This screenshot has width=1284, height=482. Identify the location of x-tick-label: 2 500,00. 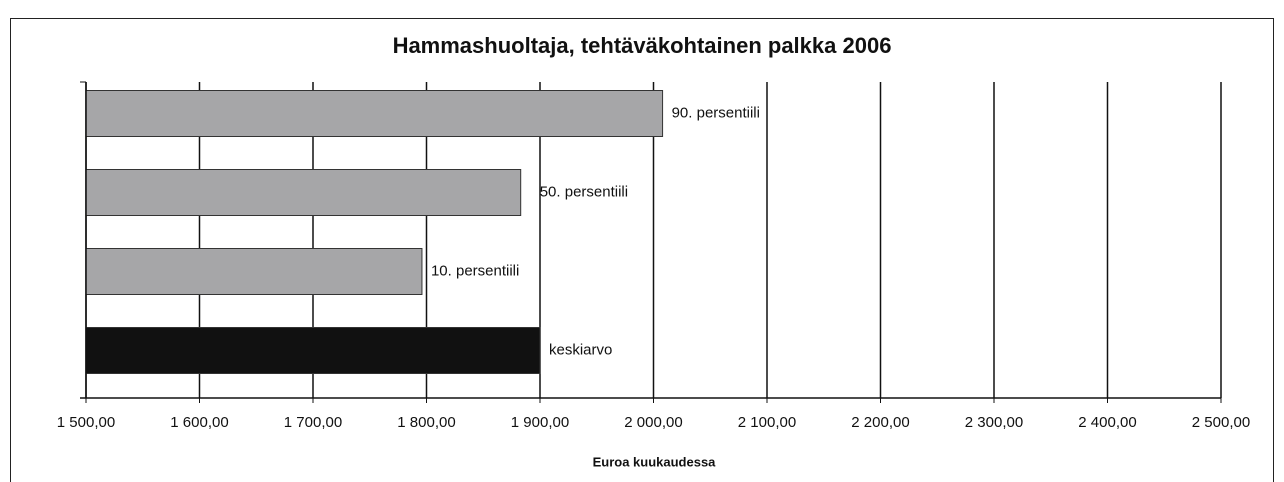
(1221, 422).